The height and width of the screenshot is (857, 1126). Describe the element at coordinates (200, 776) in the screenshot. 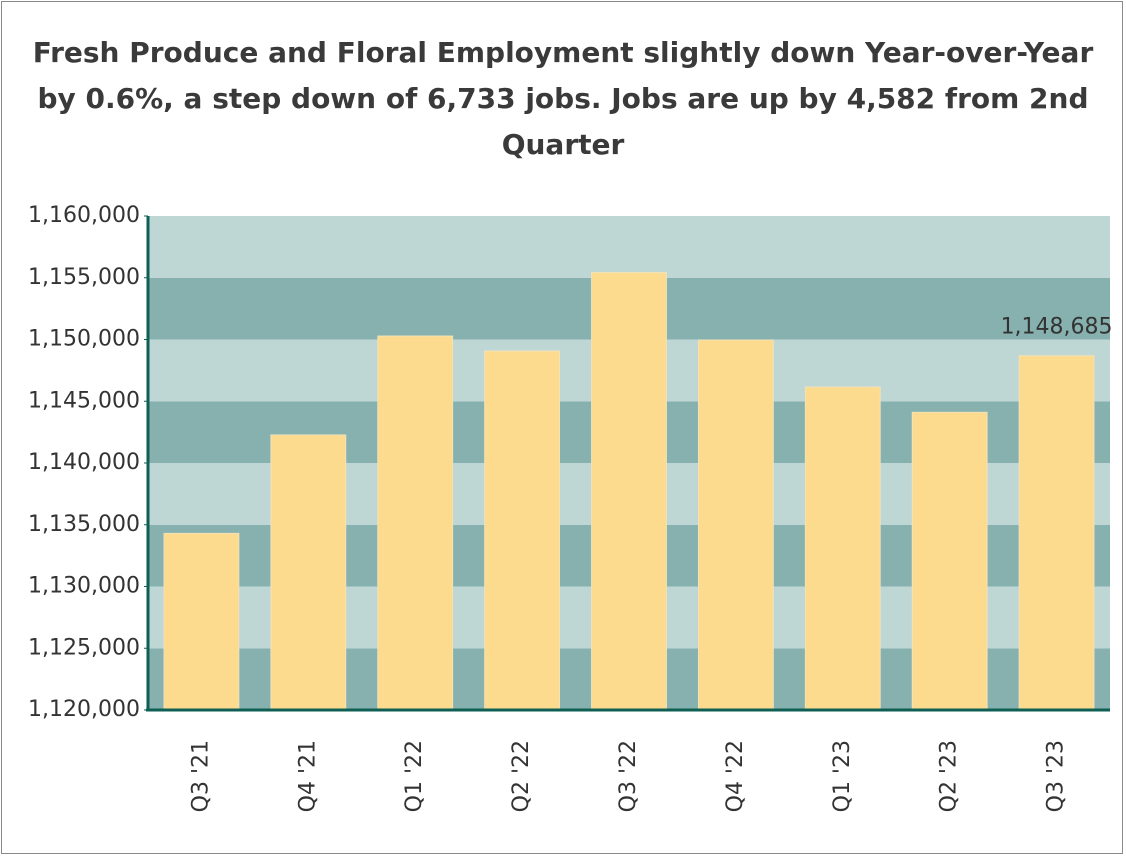

I see `x-tick-label: Q3 '21` at that location.